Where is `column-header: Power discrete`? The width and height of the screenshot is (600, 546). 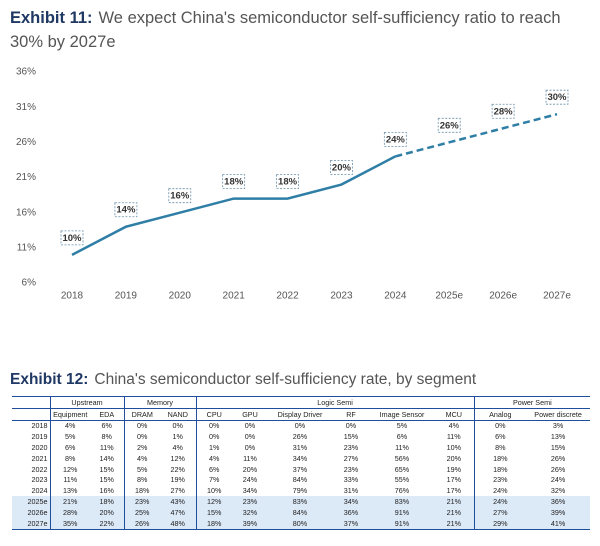 column-header: Power discrete is located at coordinates (558, 414).